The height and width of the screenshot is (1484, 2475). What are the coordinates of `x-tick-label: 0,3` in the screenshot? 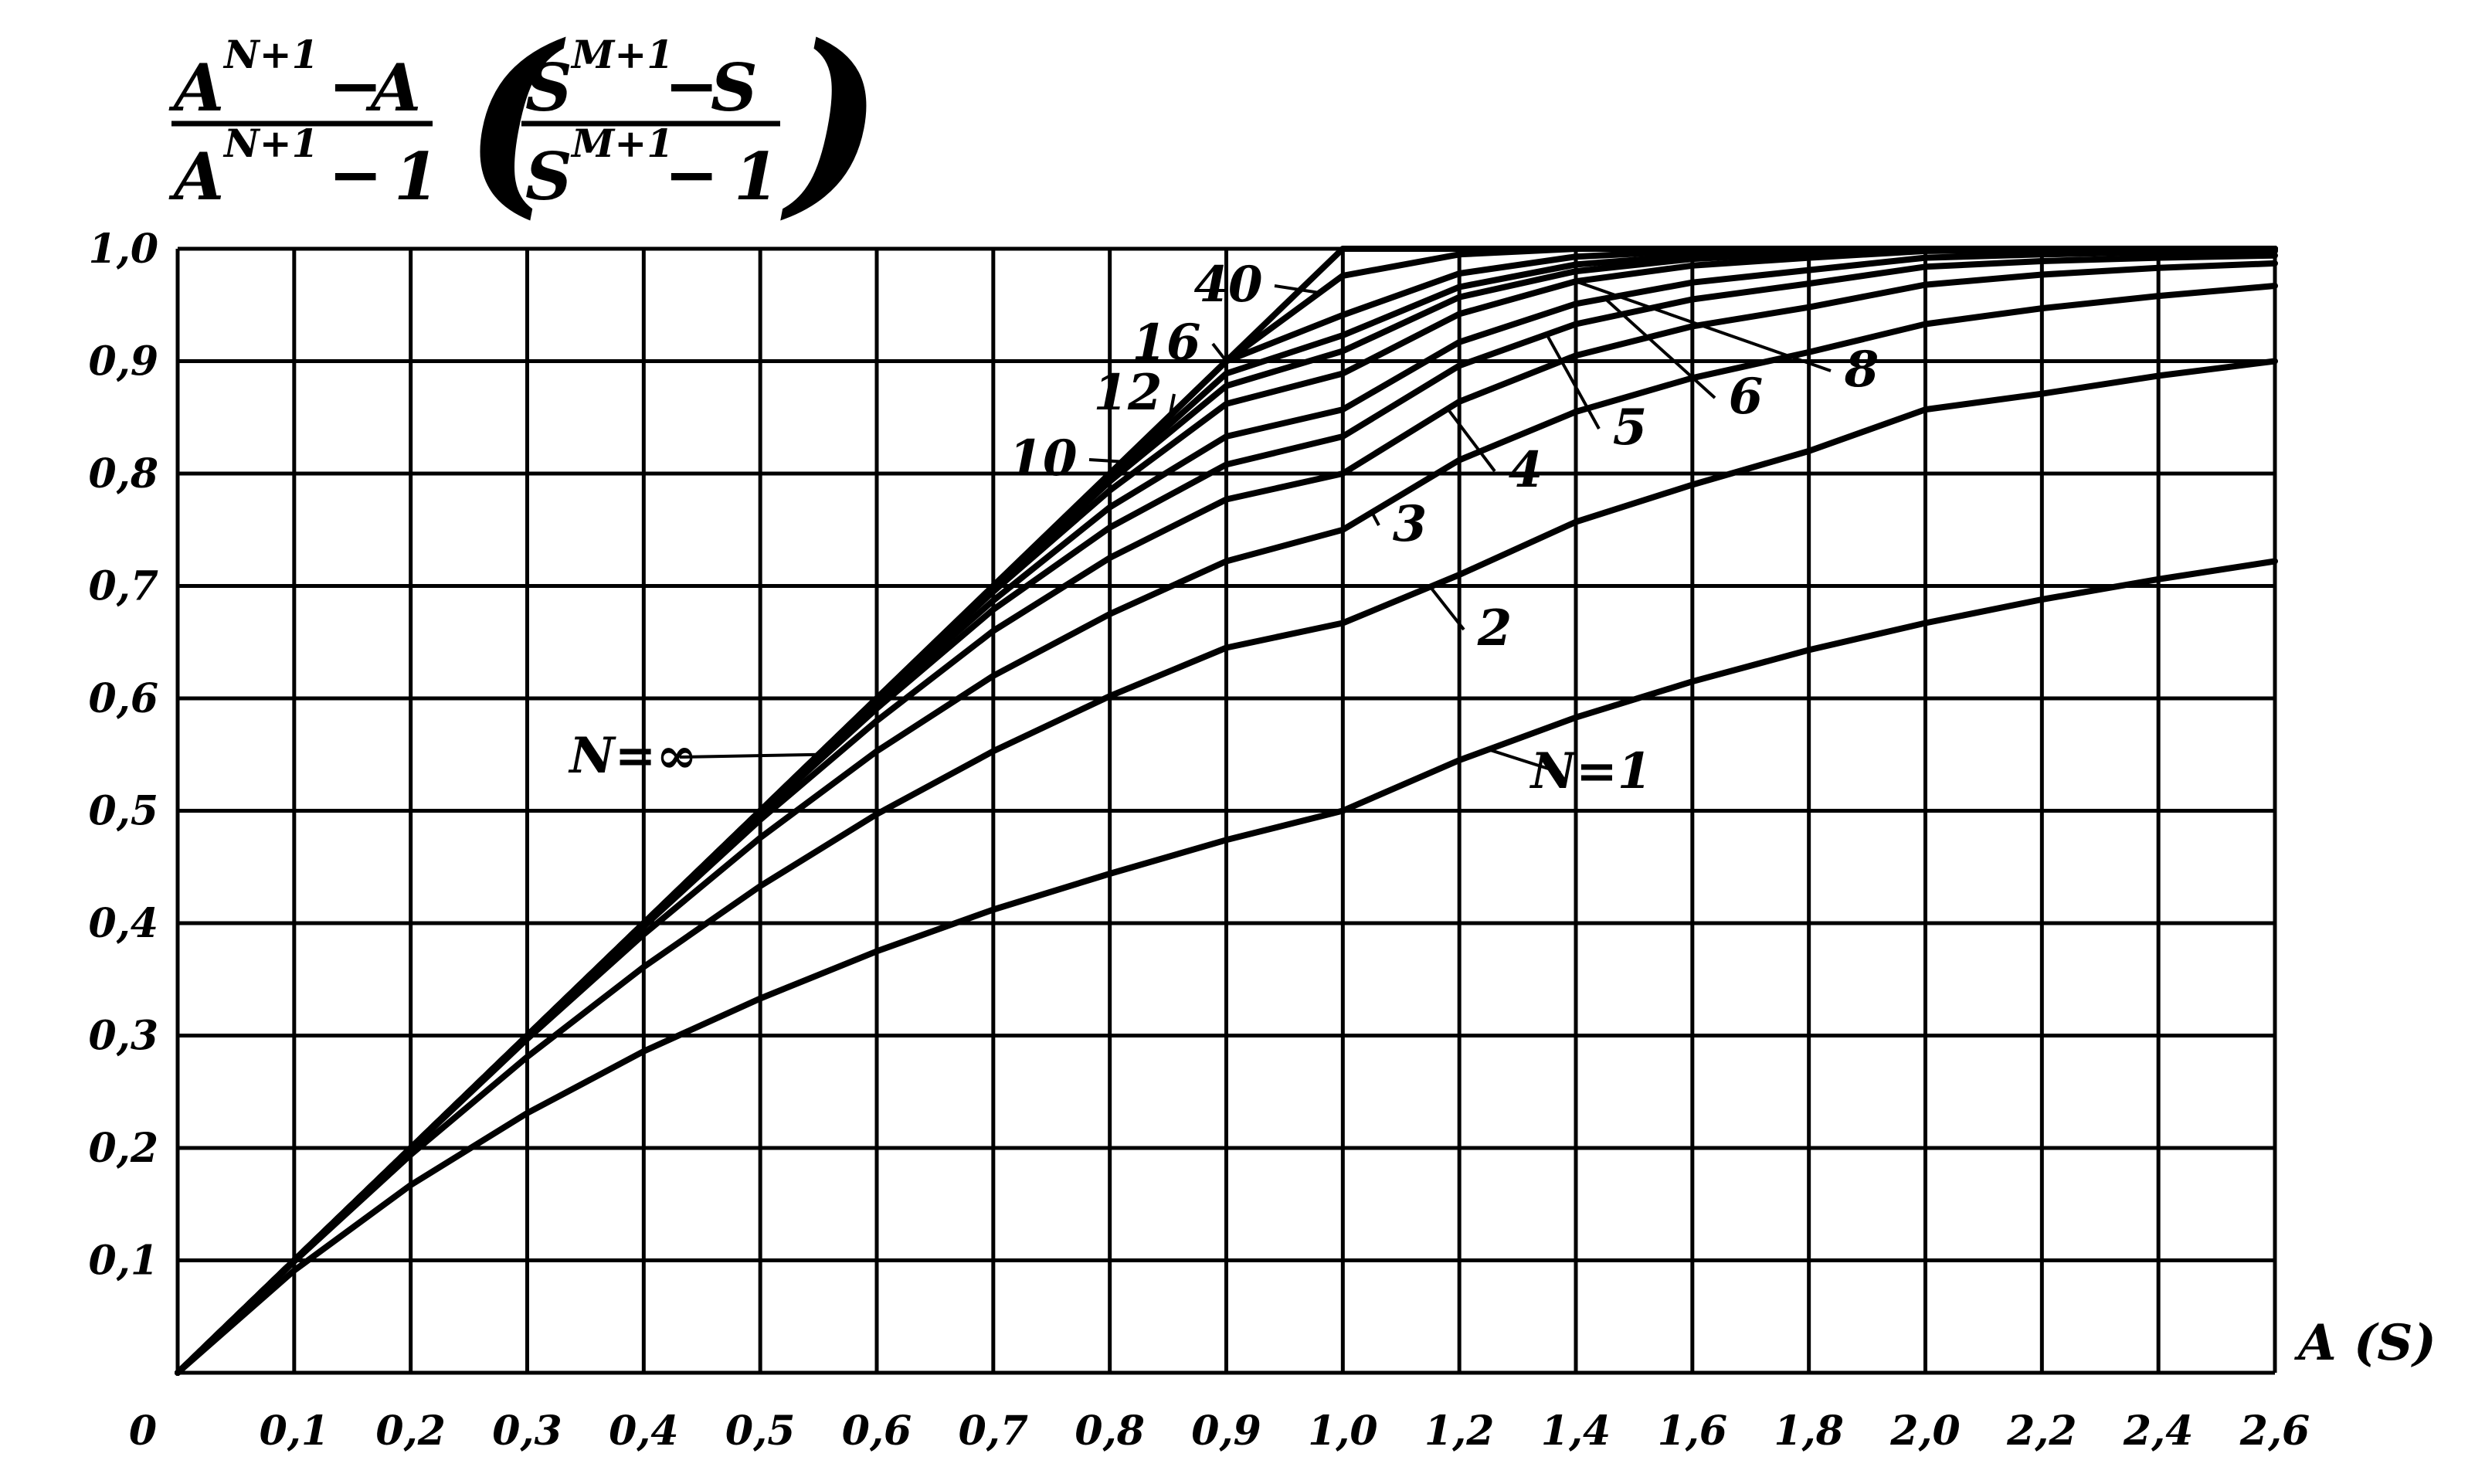 It's located at (527, 1431).